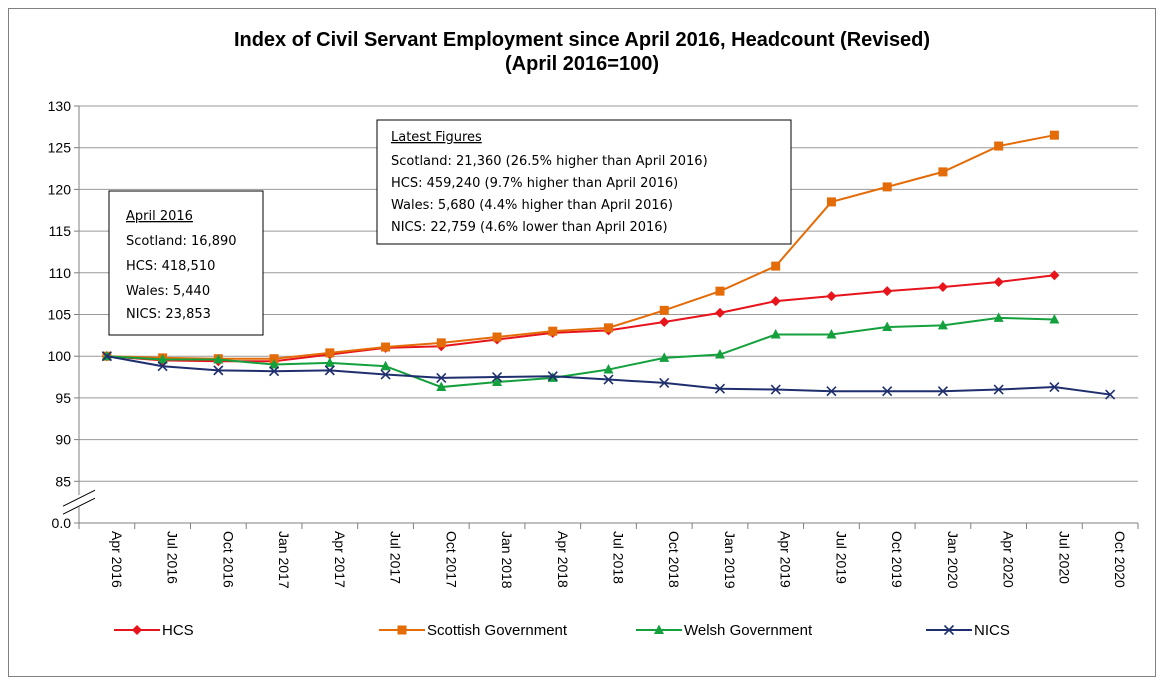 This screenshot has height=683, width=1166. I want to click on latest-box-heading: Latest Figures, so click(436, 137).